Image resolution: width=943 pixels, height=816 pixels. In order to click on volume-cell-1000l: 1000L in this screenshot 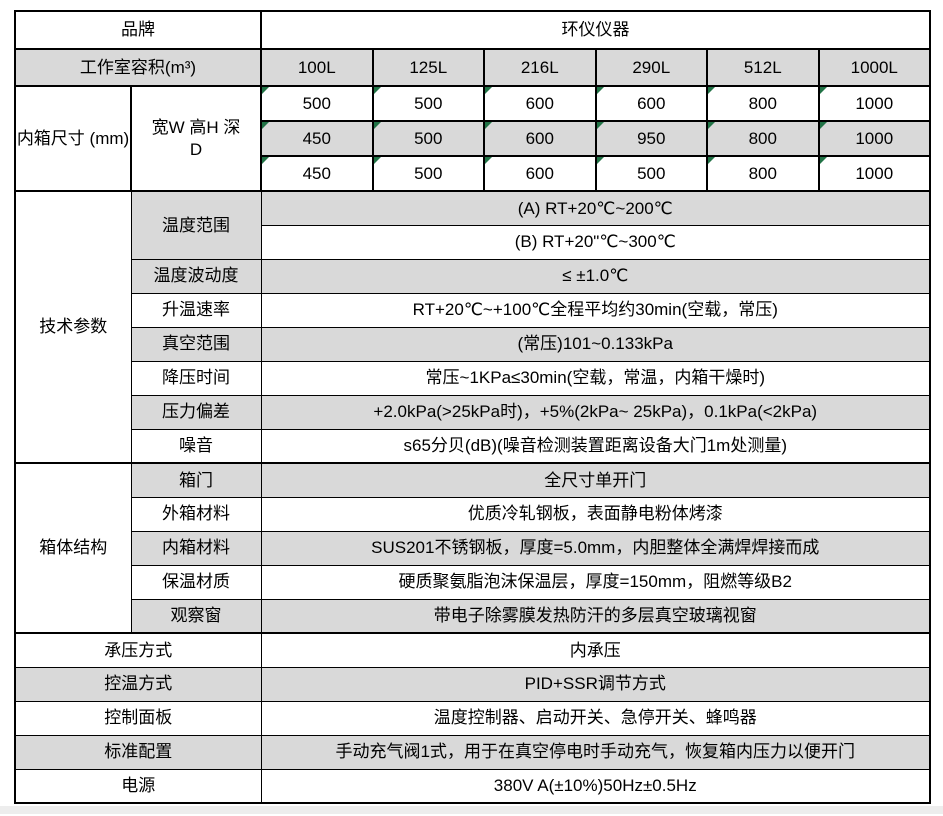, I will do `click(874, 67)`.